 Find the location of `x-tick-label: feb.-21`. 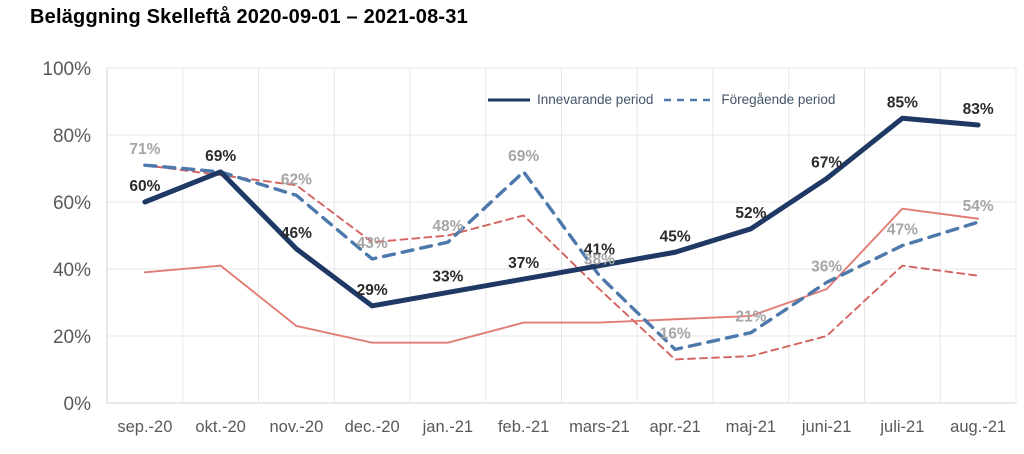

x-tick-label: feb.-21 is located at coordinates (523, 427).